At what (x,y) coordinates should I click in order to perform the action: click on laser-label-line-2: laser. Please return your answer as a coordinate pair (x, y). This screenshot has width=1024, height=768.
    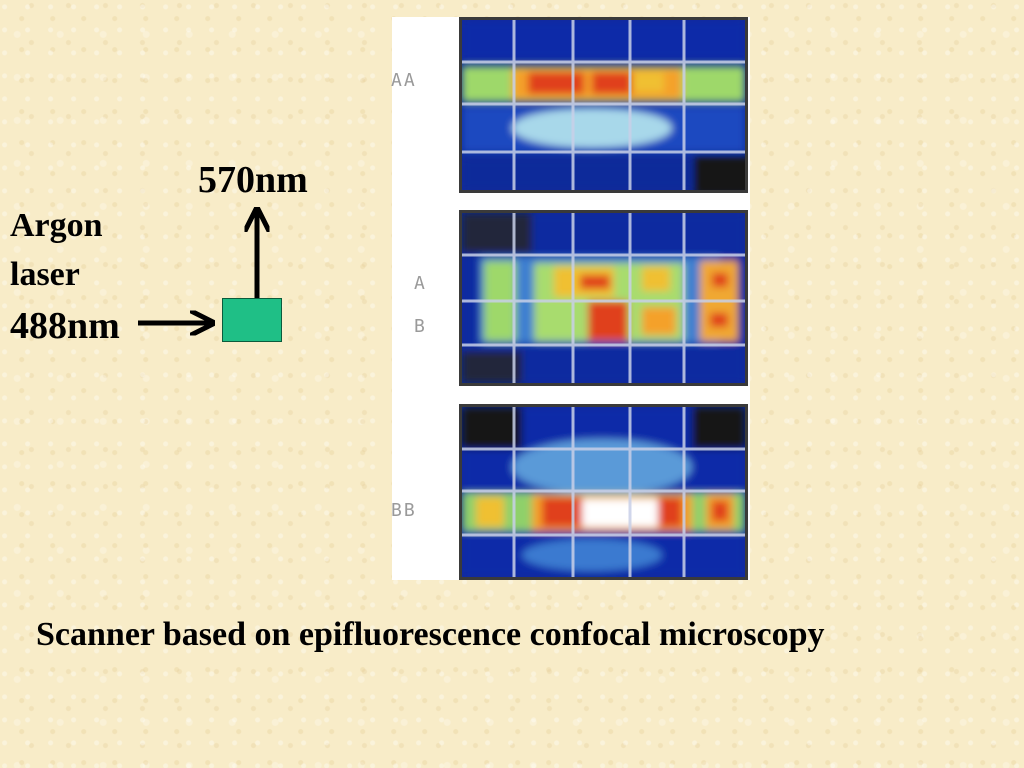
    Looking at the image, I should click on (45, 274).